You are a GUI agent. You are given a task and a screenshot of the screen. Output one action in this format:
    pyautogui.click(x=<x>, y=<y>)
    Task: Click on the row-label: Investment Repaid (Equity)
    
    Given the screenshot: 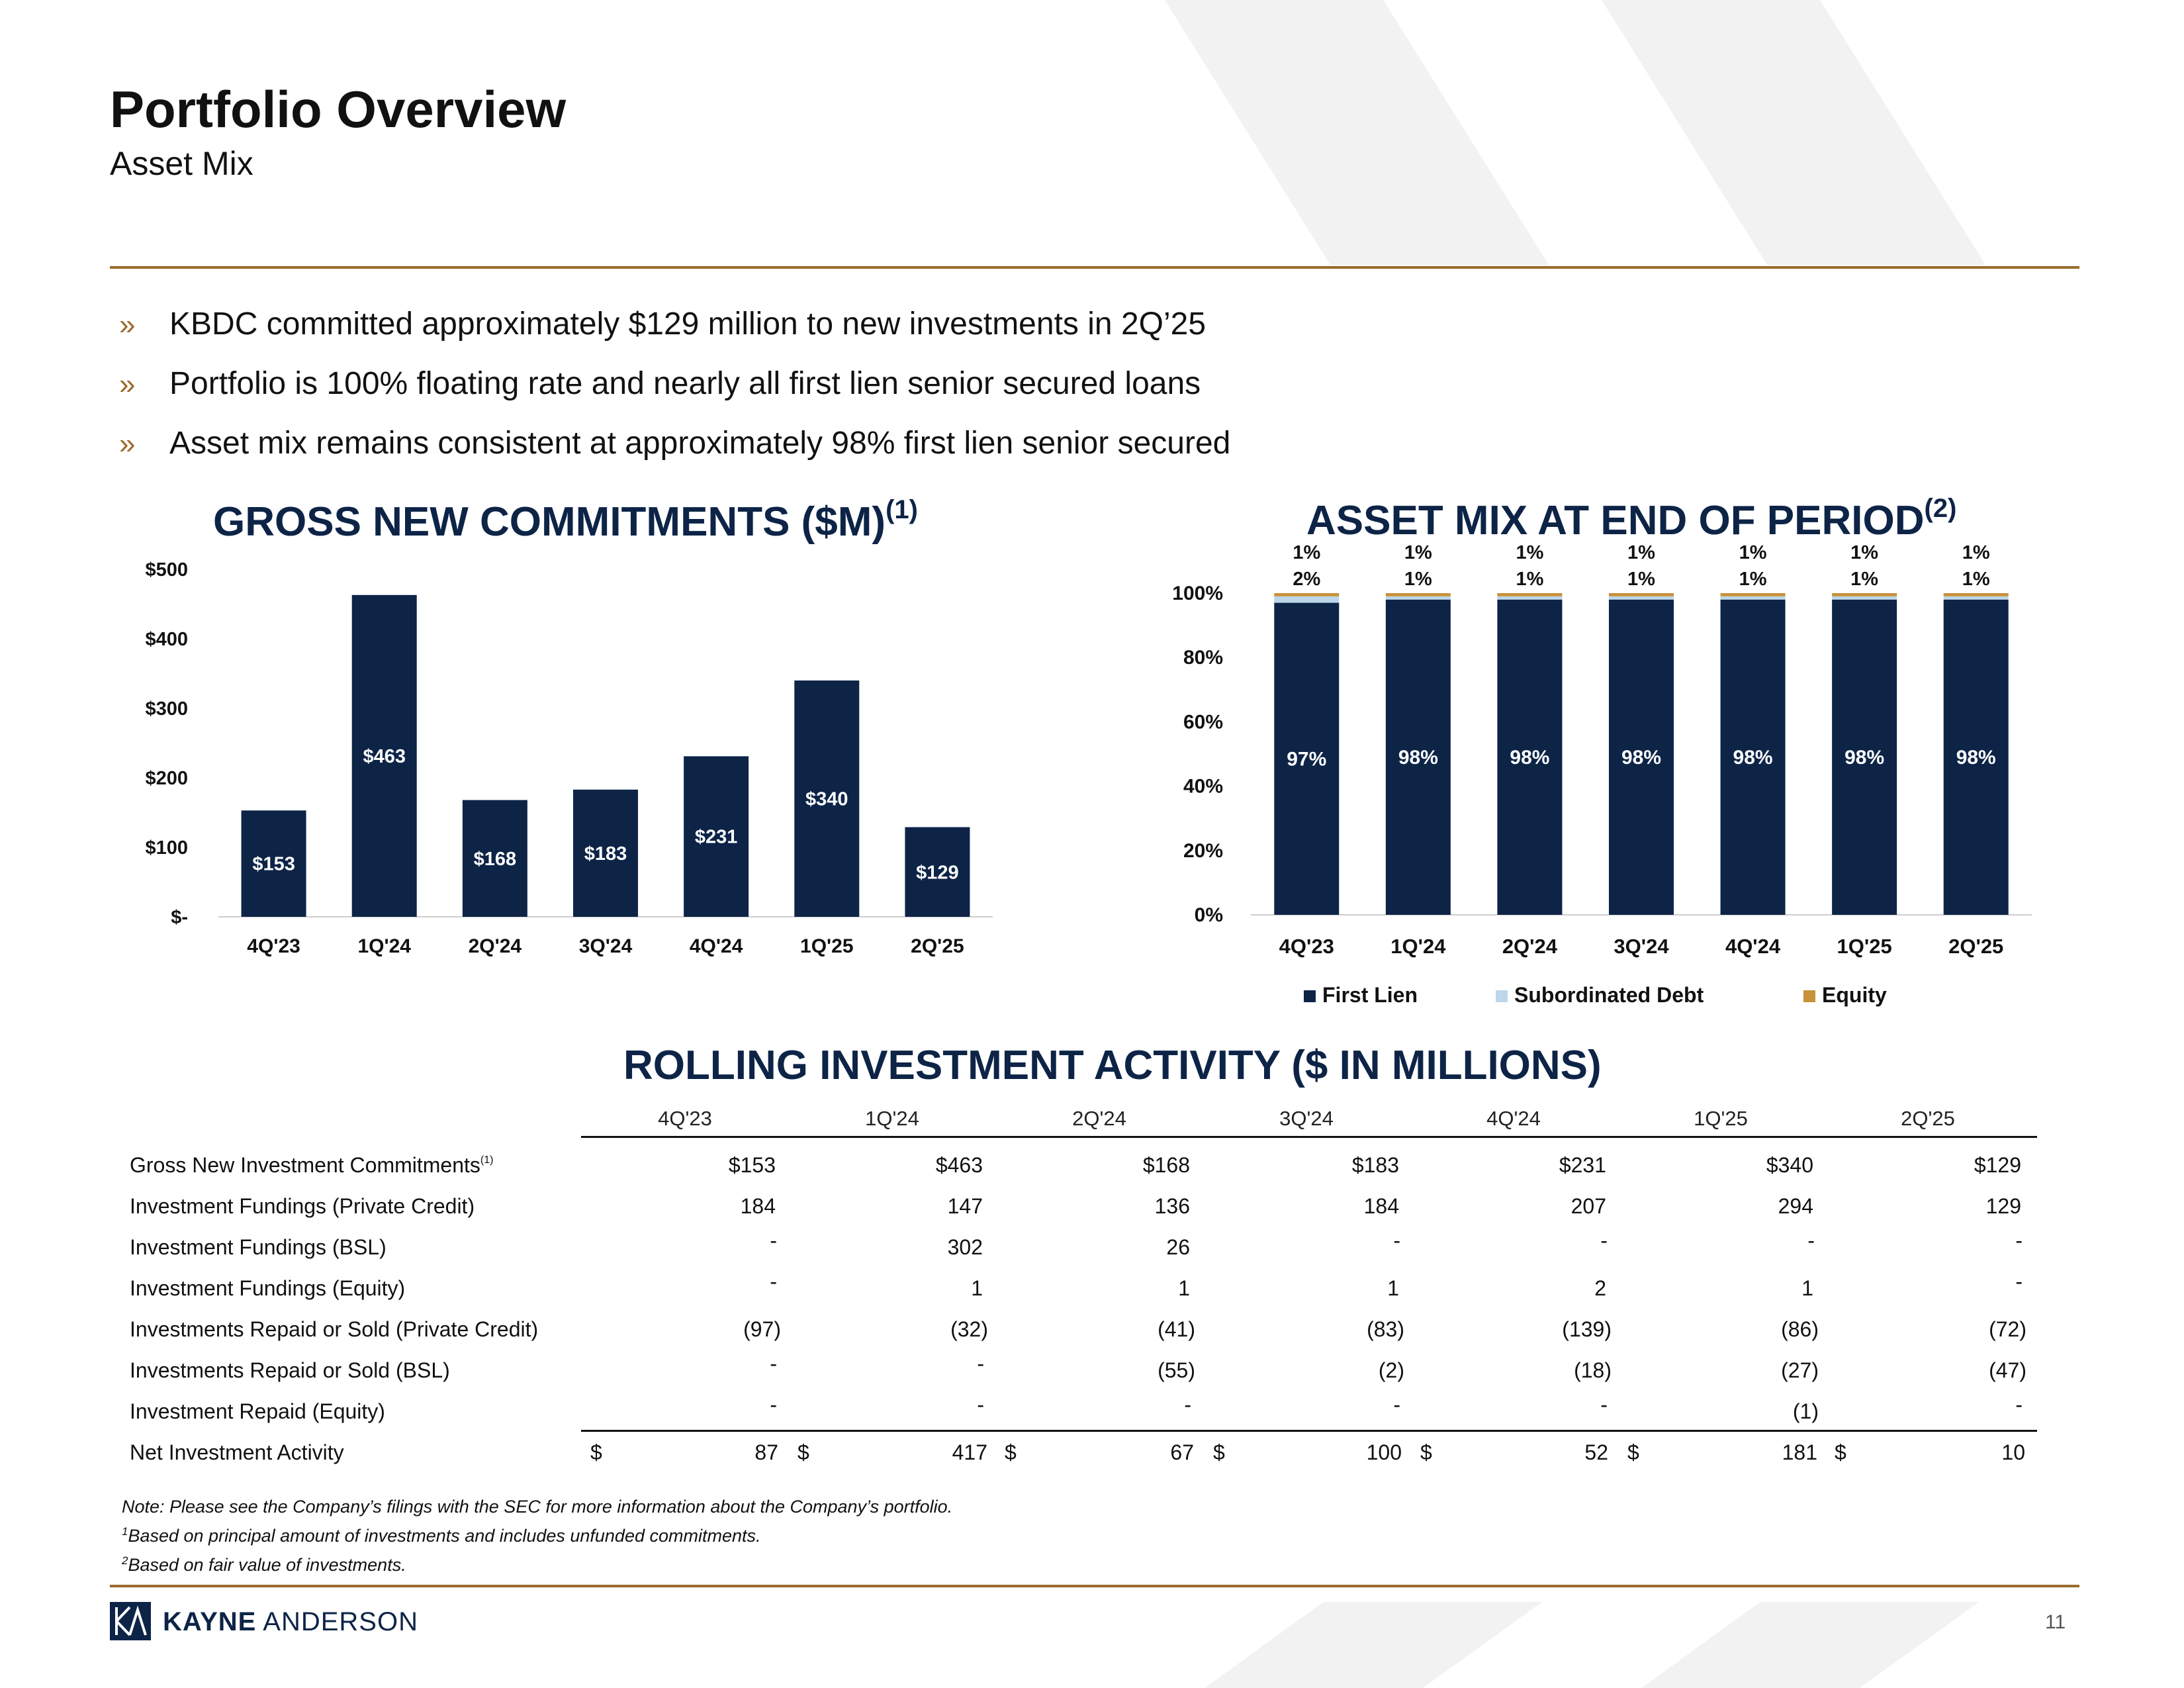 What is the action you would take?
    pyautogui.click(x=257, y=1411)
    